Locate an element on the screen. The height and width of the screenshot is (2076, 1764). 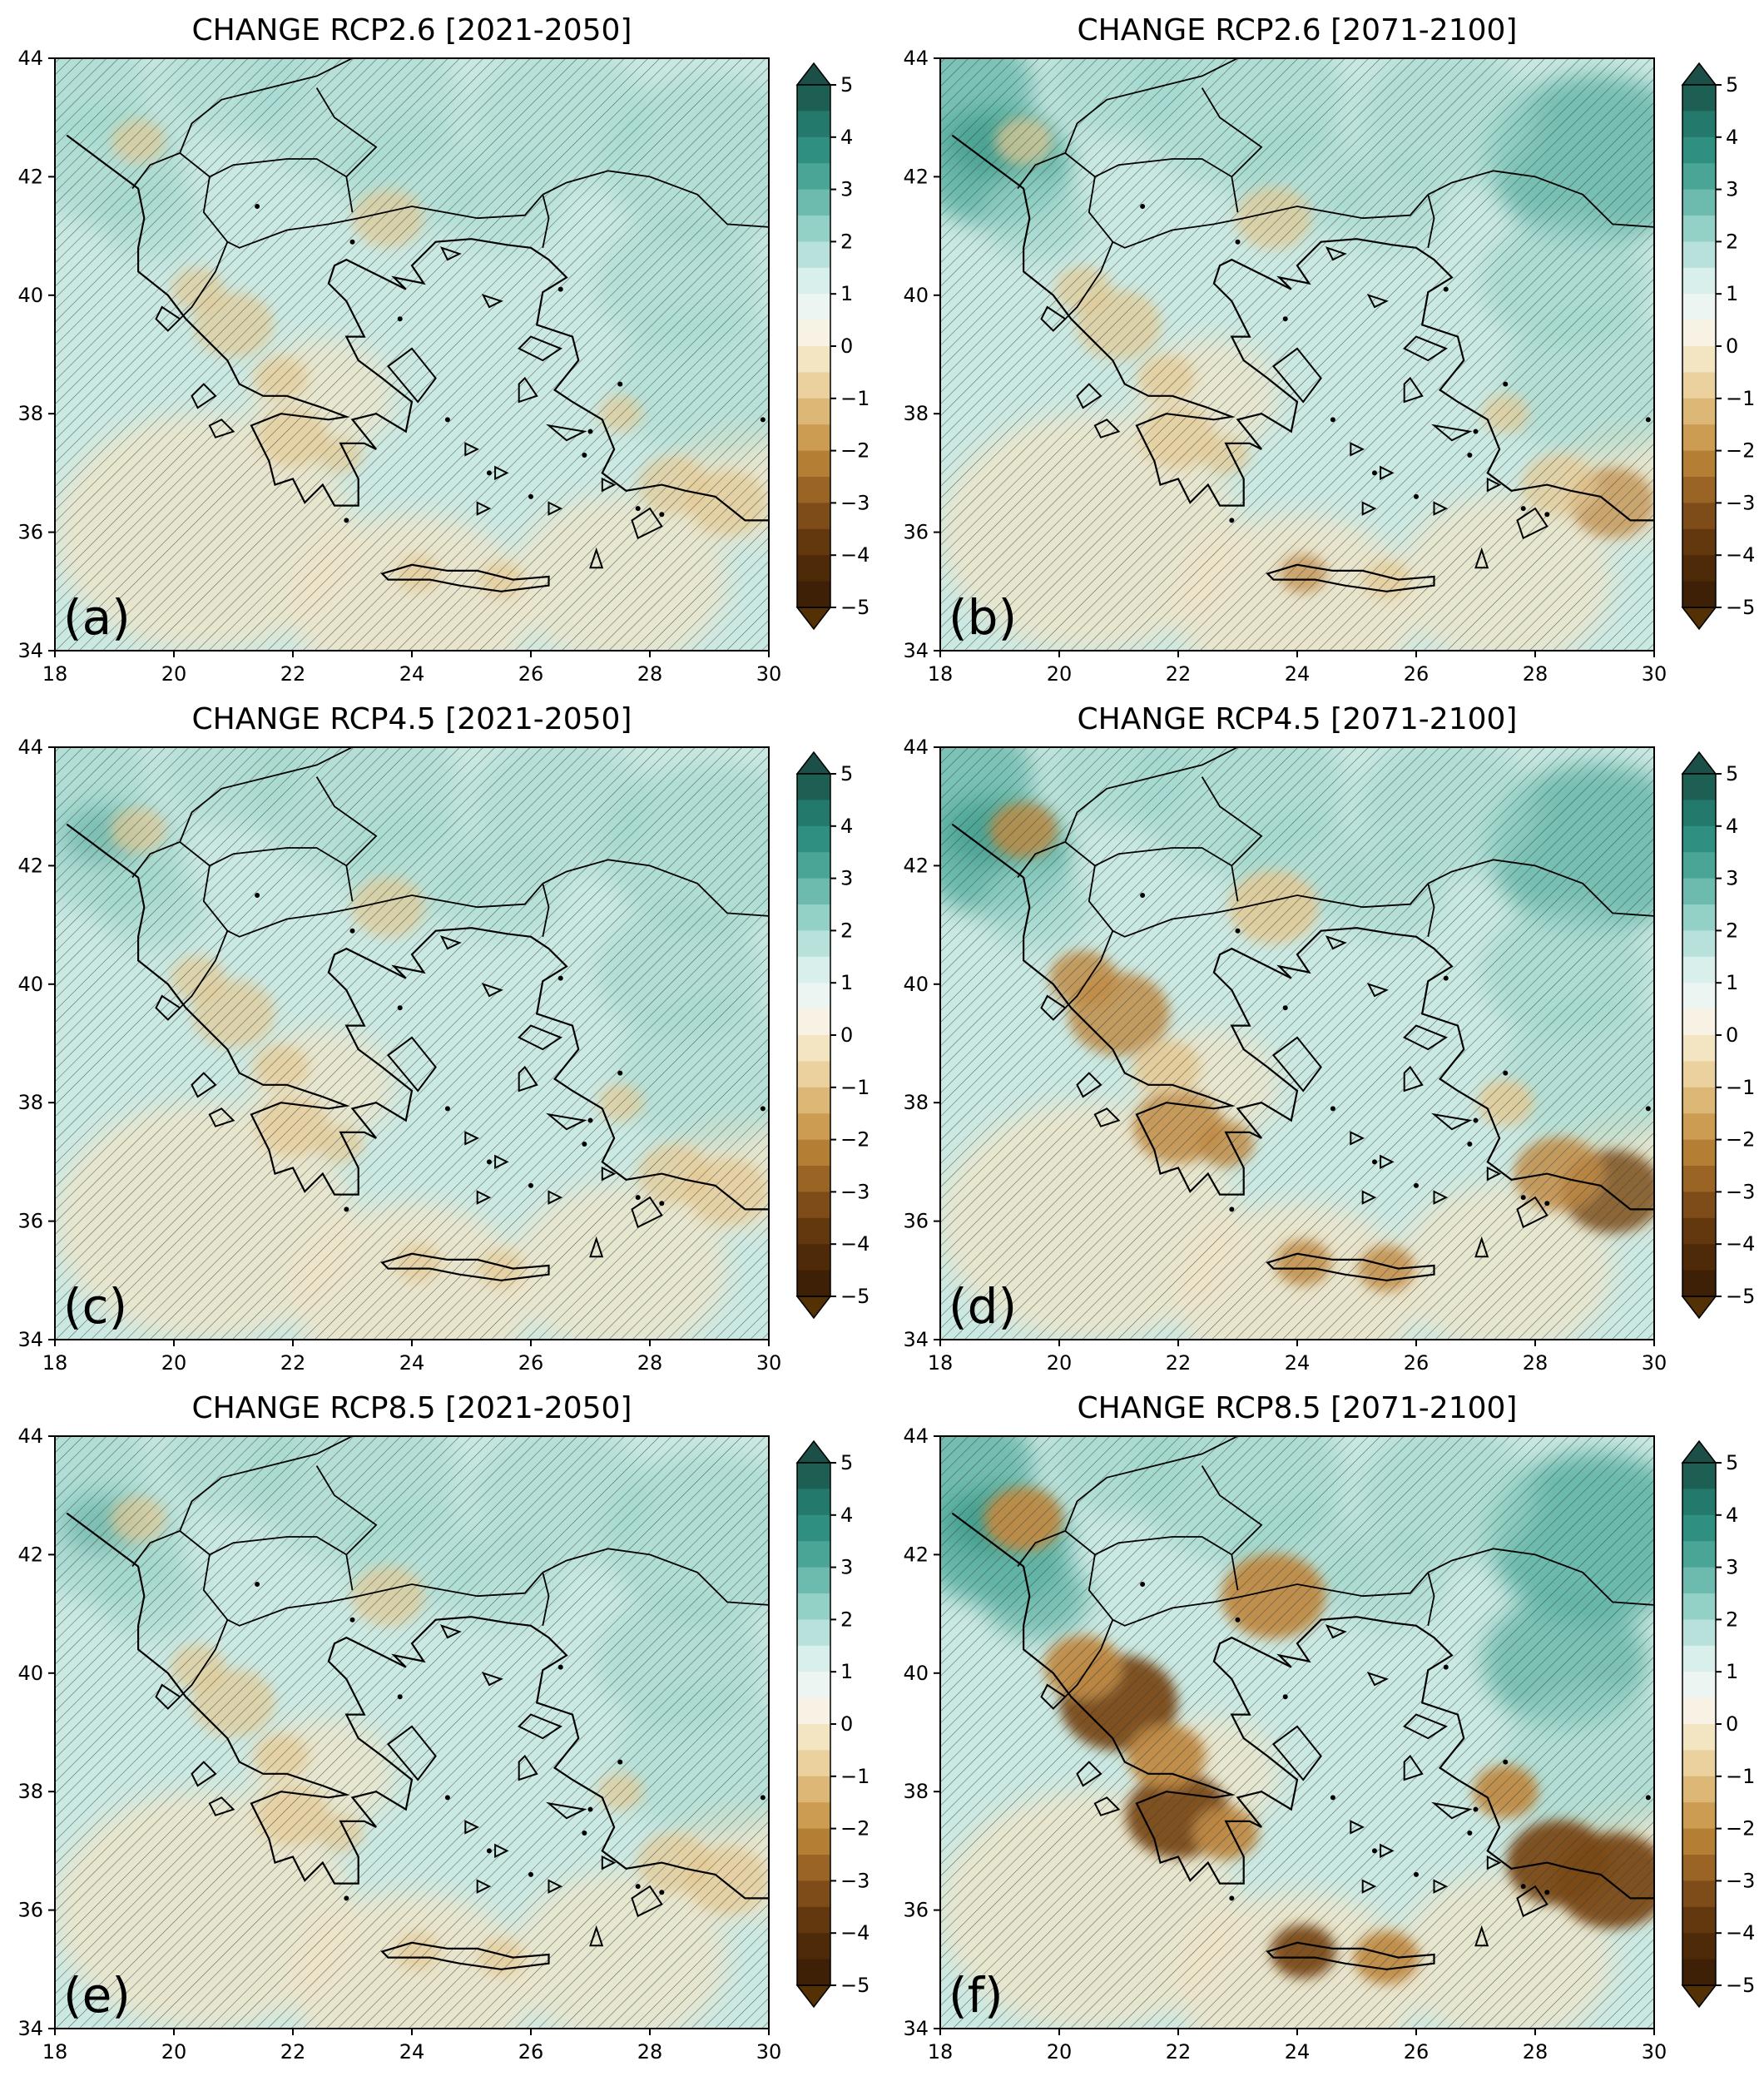
map-field is located at coordinates (412, 1043).